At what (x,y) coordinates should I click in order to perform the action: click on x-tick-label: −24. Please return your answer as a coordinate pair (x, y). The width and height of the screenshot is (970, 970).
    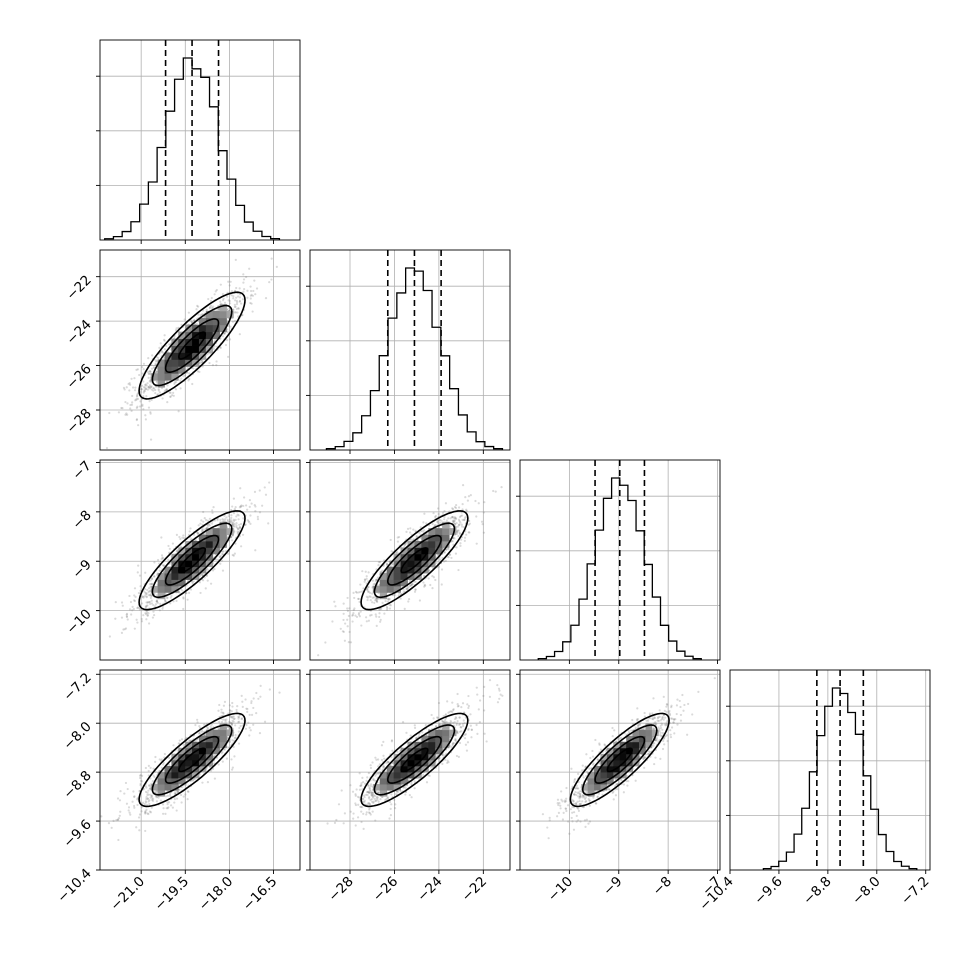
    Looking at the image, I should click on (429, 889).